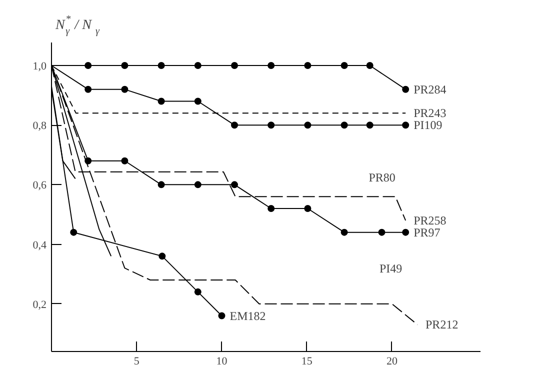 This screenshot has height=390, width=543. Describe the element at coordinates (137, 362) in the screenshot. I see `x-tick-label: 5` at that location.